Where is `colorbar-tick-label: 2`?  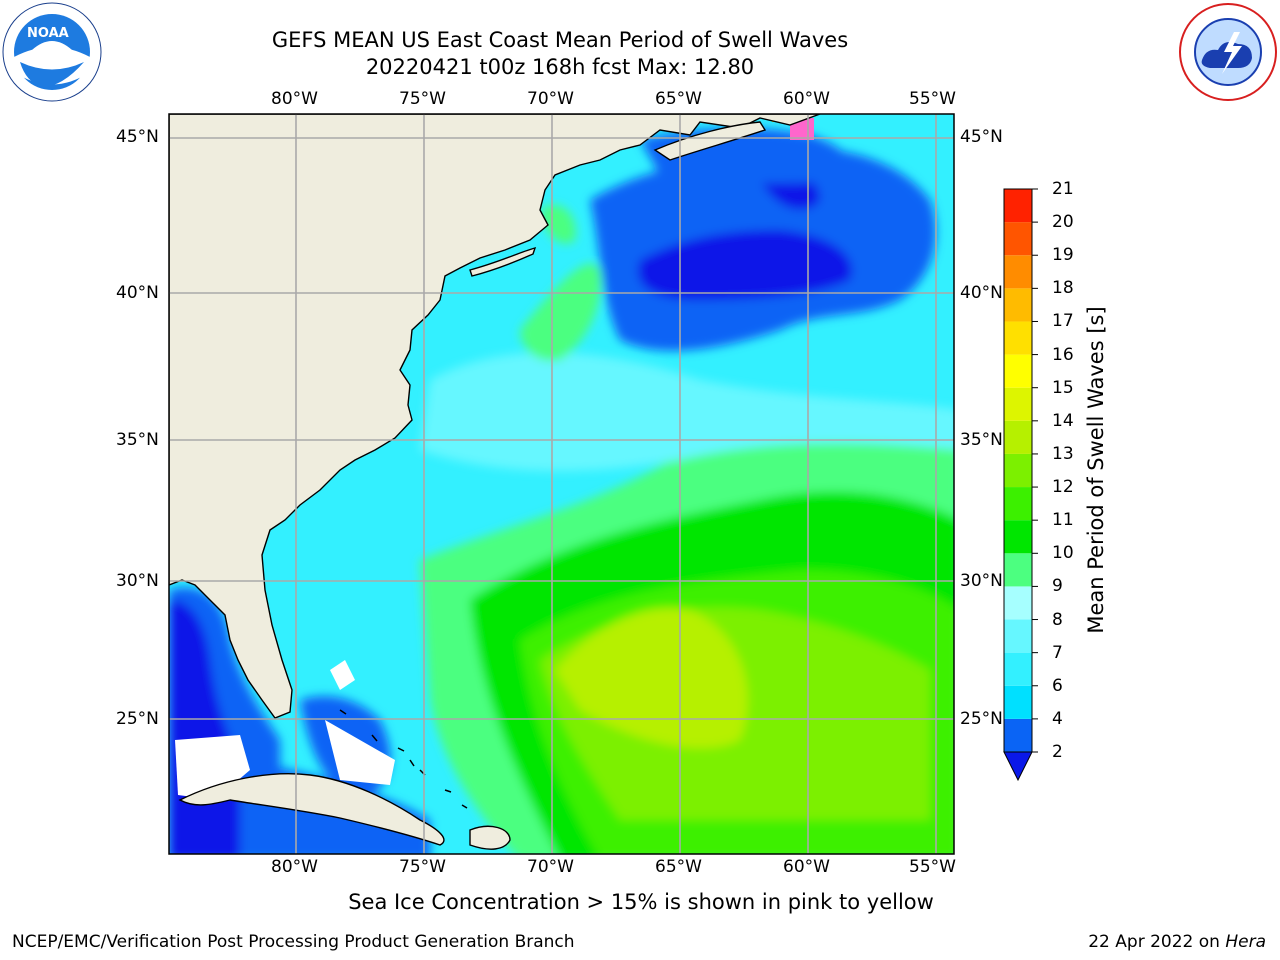 colorbar-tick-label: 2 is located at coordinates (1057, 752).